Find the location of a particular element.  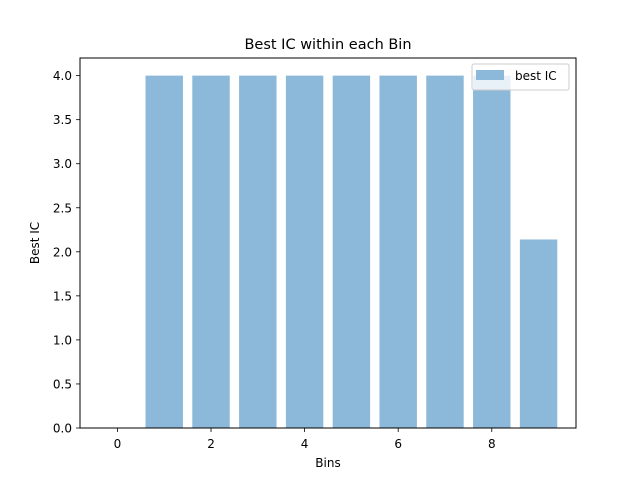

legend: best IC is located at coordinates (520, 77).